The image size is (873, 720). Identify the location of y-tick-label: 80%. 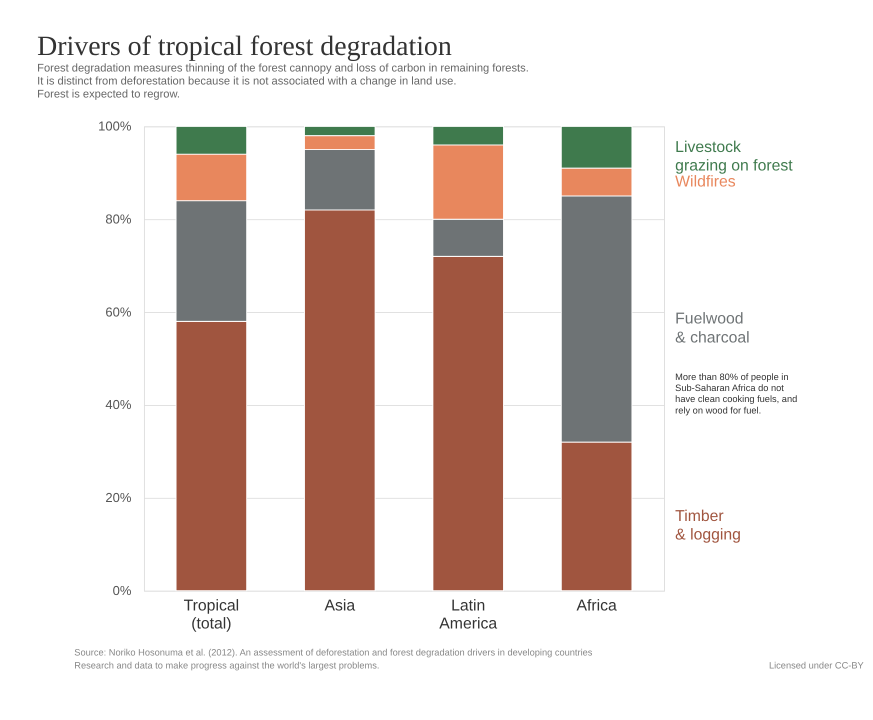
(118, 218).